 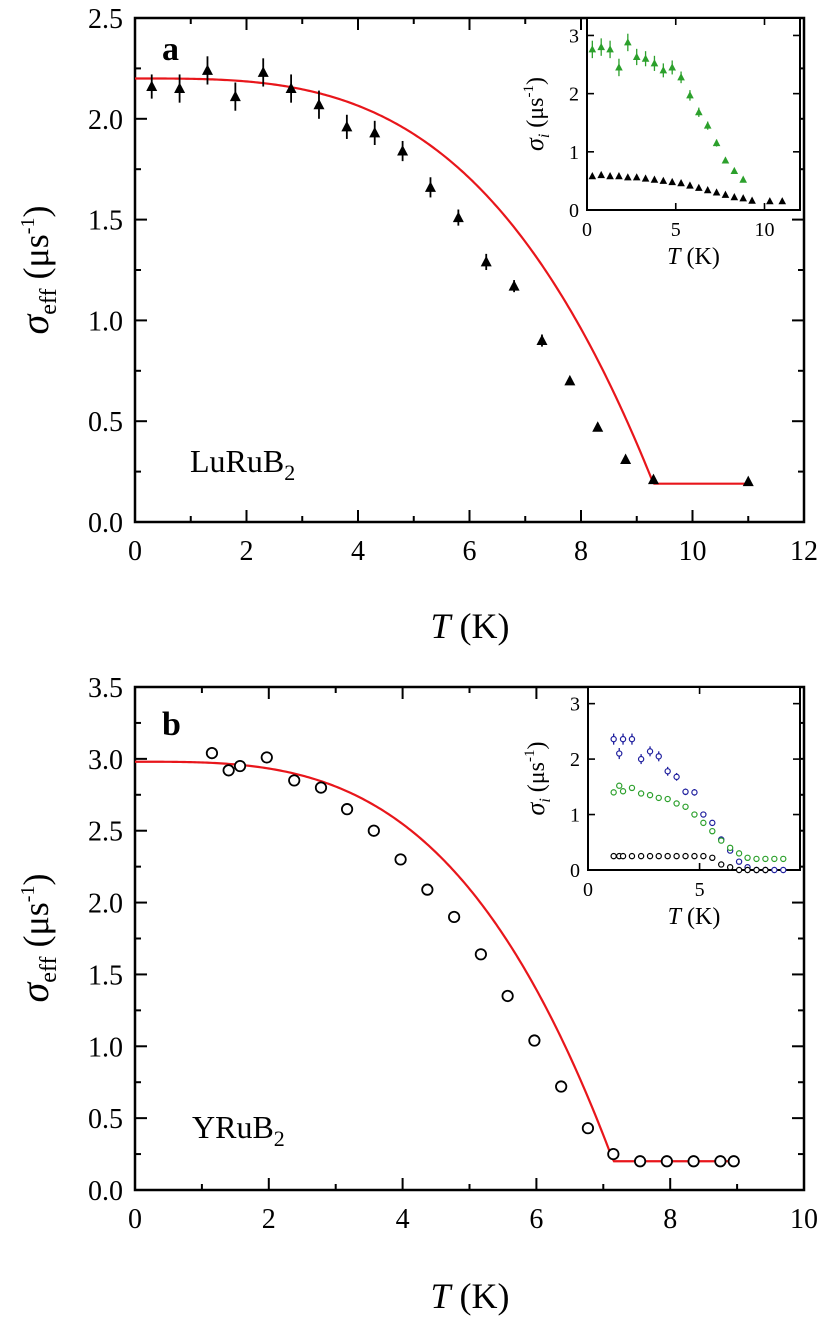 What do you see at coordinates (574, 36) in the screenshot?
I see `inset-y-tick-label: 3` at bounding box center [574, 36].